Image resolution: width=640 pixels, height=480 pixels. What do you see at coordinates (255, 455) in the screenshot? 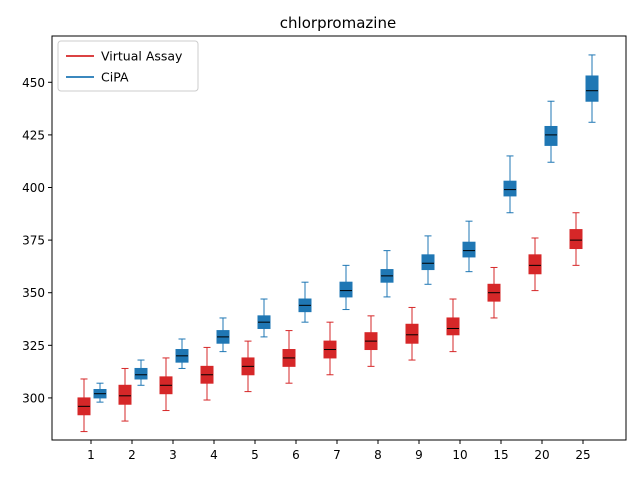
I see `x-tick-label: 5` at bounding box center [255, 455].